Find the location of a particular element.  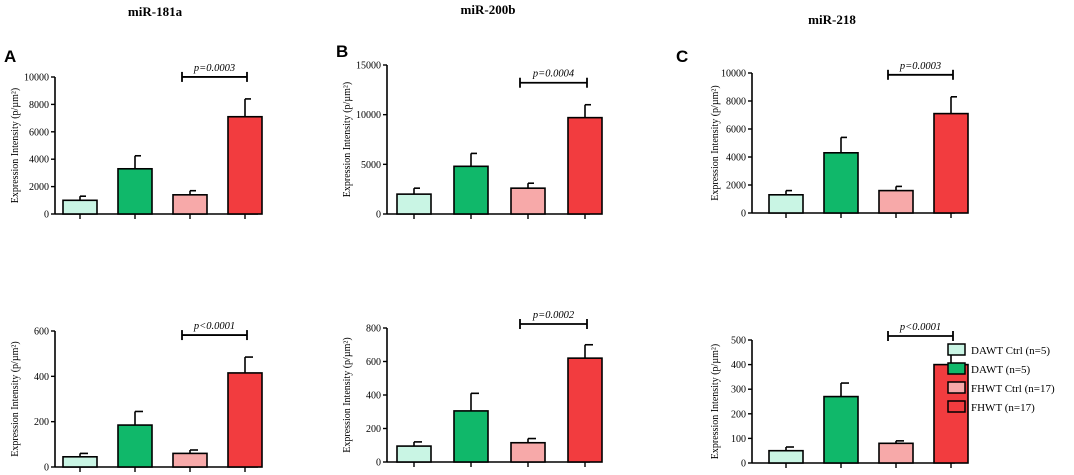

column-title-mir-200b: miR-200b is located at coordinates (488, 9).